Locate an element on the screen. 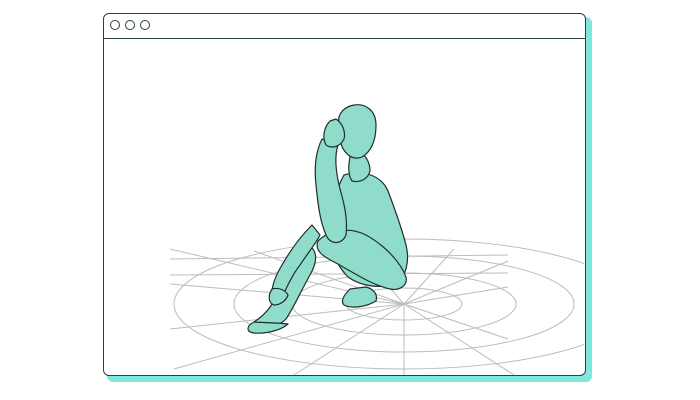 This screenshot has height=400, width=700. right-hand is located at coordinates (334, 133).